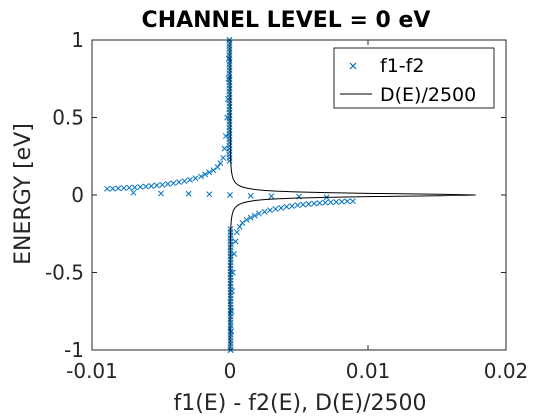 Image resolution: width=560 pixels, height=420 pixels. I want to click on legend: f1-f2 D(E)/2500, so click(414, 78).